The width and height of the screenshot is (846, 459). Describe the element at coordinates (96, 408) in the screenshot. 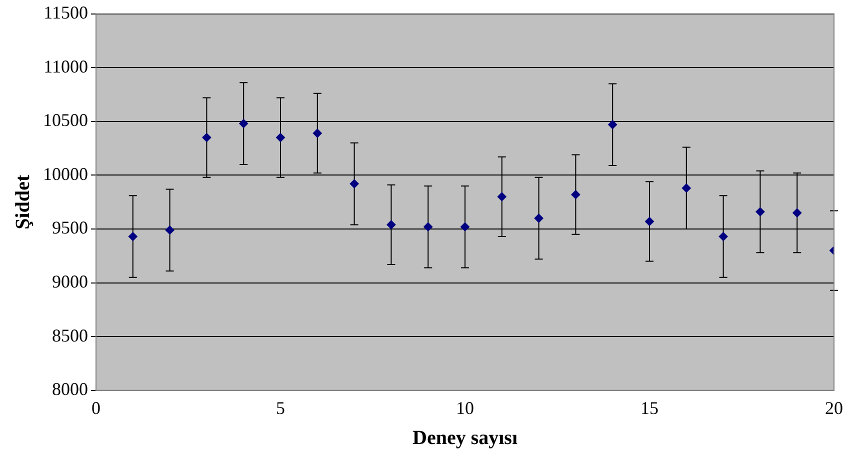

I see `x-tick-label: 0` at that location.